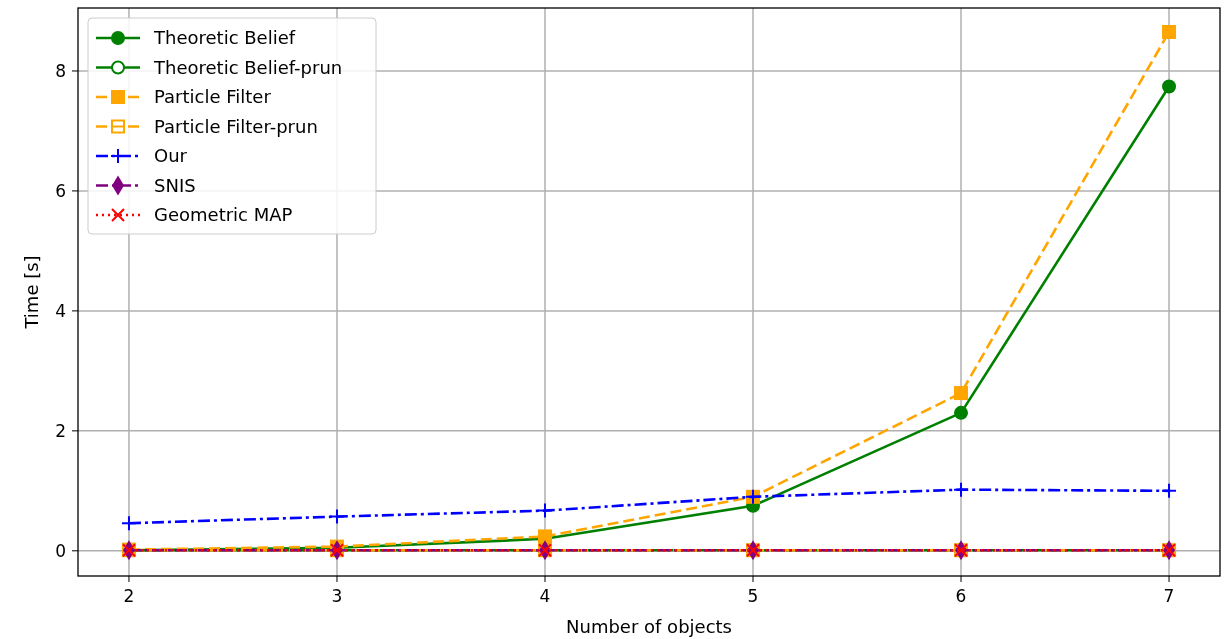 The image size is (1226, 639). I want to click on x-tick-label: 4, so click(545, 596).